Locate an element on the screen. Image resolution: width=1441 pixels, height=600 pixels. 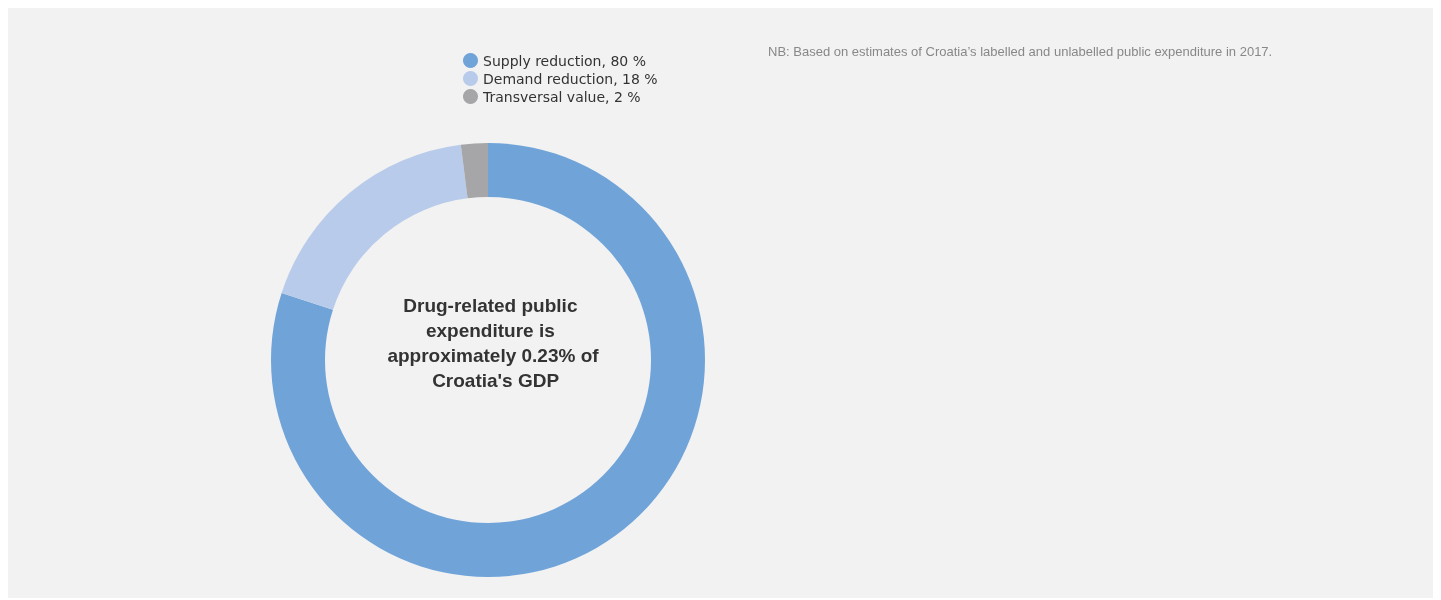
legend-label: Demand reduction, 18 % is located at coordinates (570, 78).